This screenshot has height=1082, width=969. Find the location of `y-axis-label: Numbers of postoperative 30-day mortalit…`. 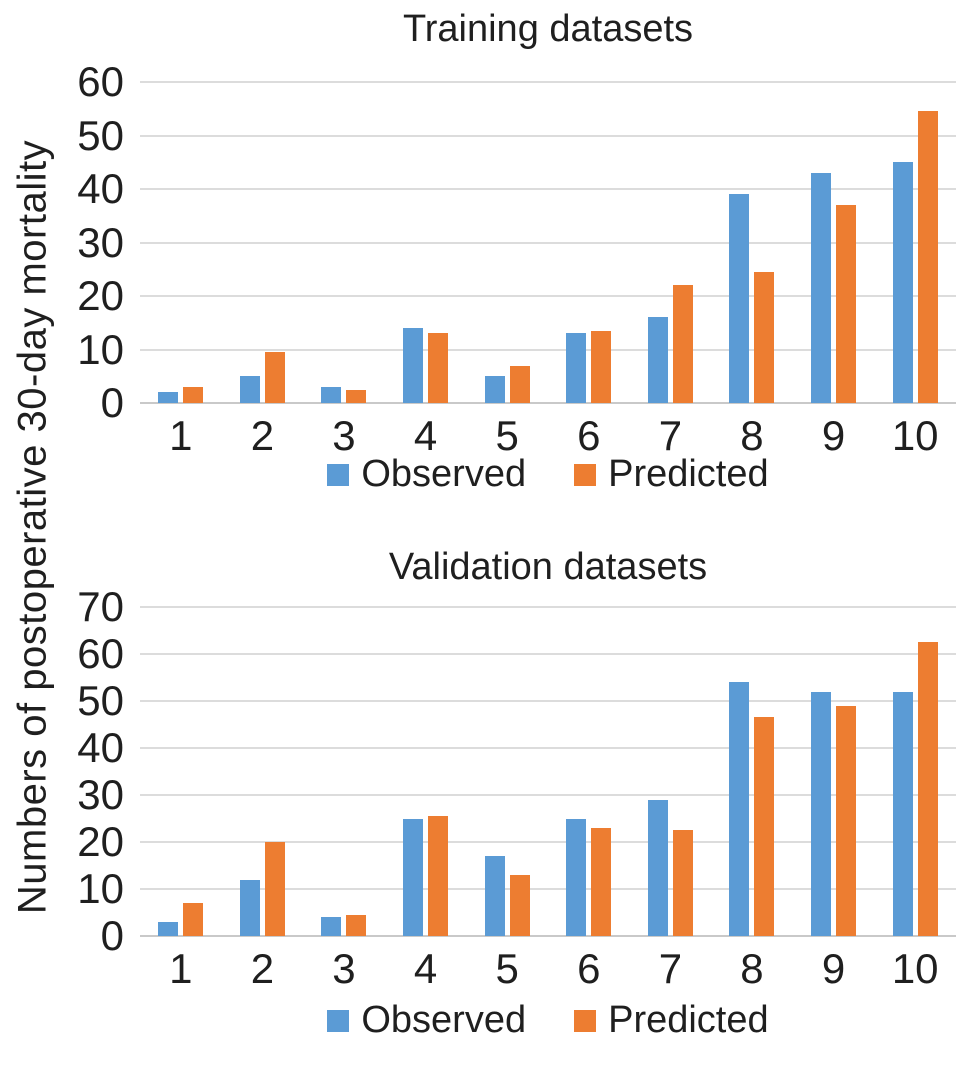

y-axis-label: Numbers of postoperative 30-day mortalit… is located at coordinates (32, 527).